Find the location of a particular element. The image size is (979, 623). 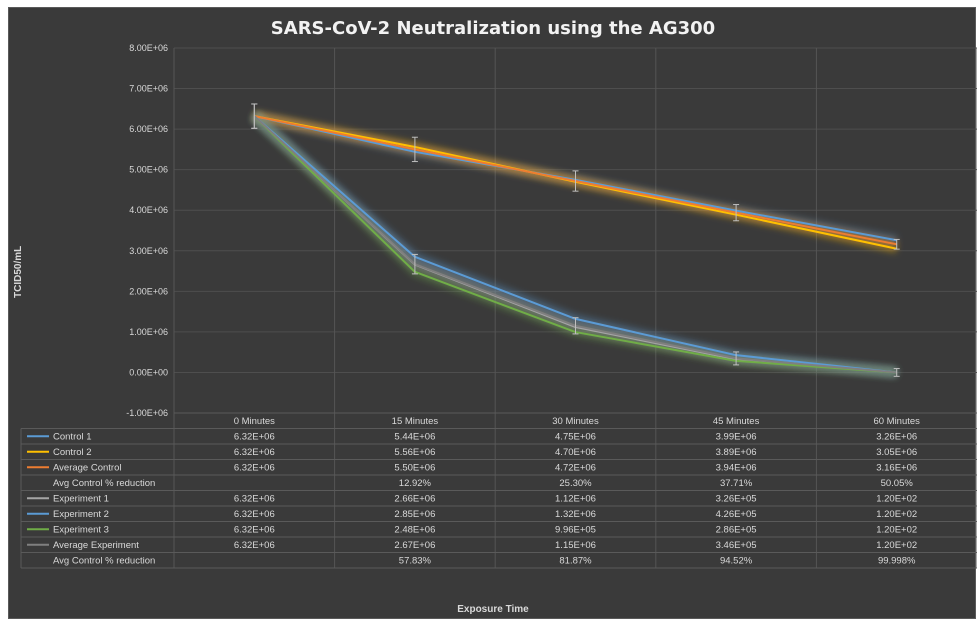

y-tick-label: -1.00E+06 is located at coordinates (147, 413).